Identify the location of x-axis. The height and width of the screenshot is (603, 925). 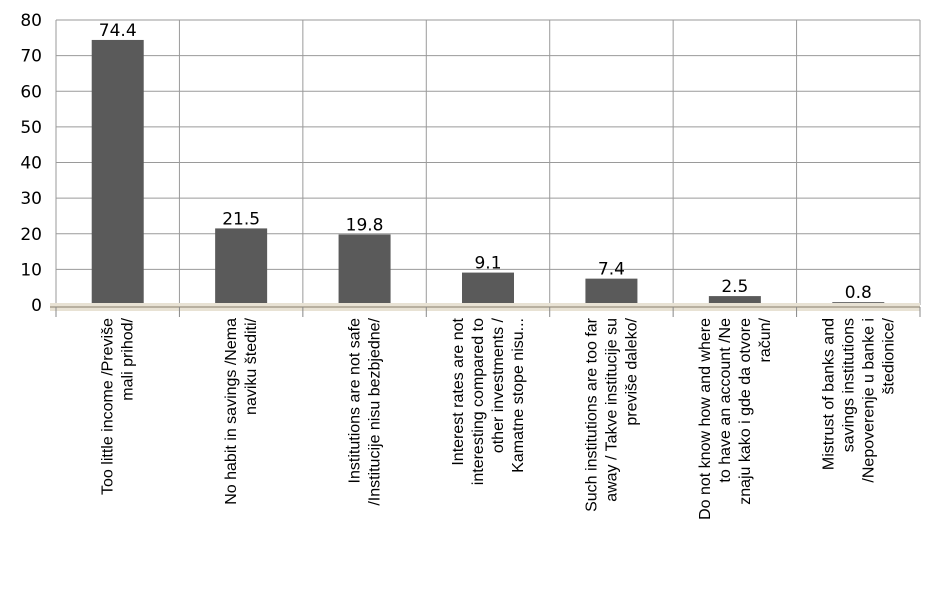
(485, 310).